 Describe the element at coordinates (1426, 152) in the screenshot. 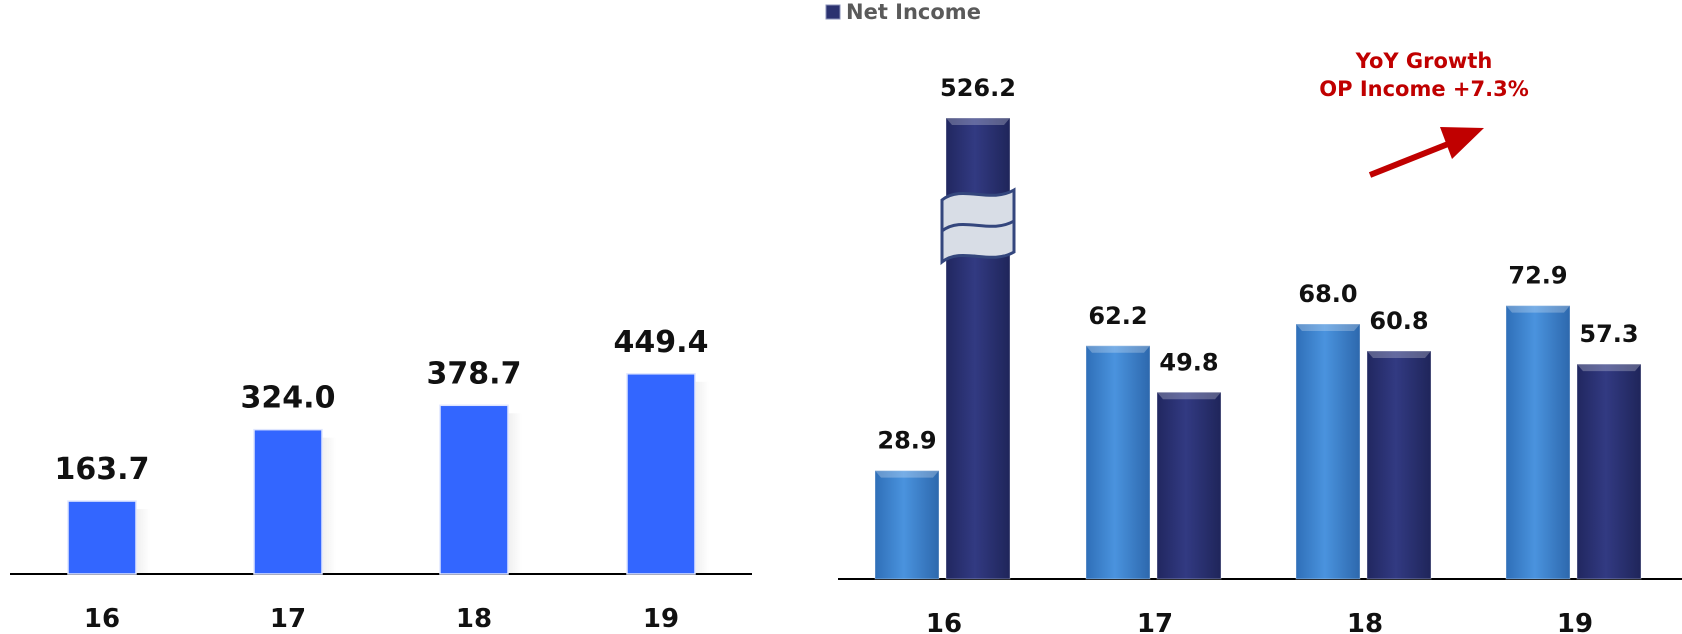

I see `growth-arrow-icon` at that location.